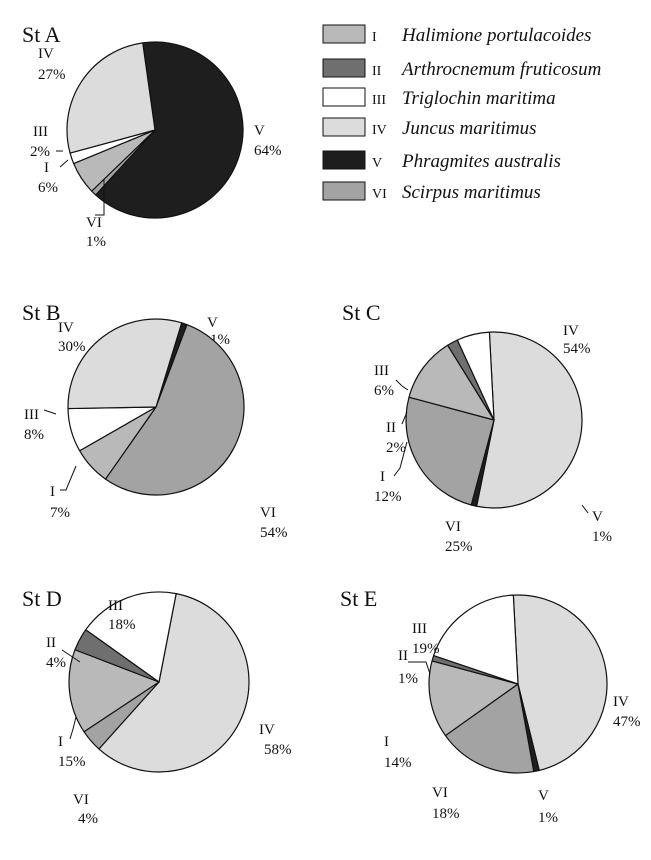 The image size is (651, 860). I want to click on pie-chart-st-e: St E IV 47% V 1% VI 18% I 14% II 1% III 19%, so click(490, 706).